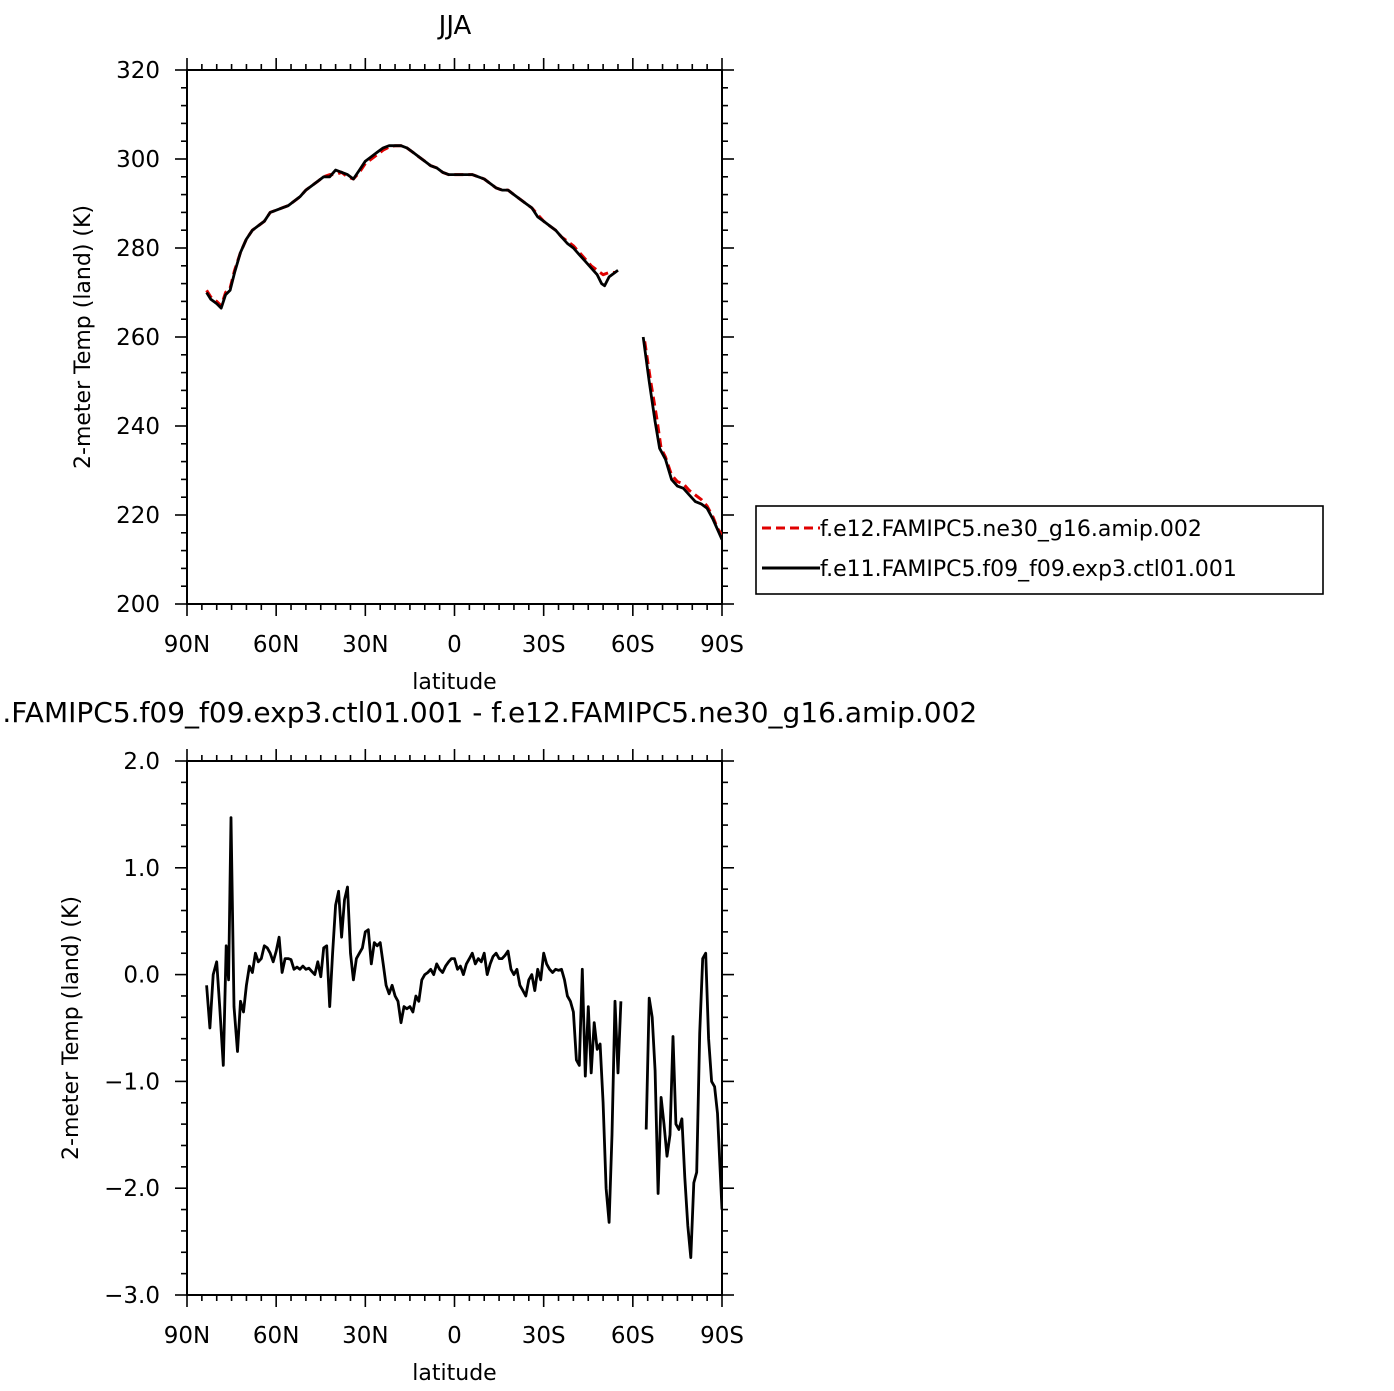 The image size is (1394, 1391). I want to click on legend-entry: f.e11.FAMIPC5.f09_f09.exp3.ctl01.001, so click(1028, 569).